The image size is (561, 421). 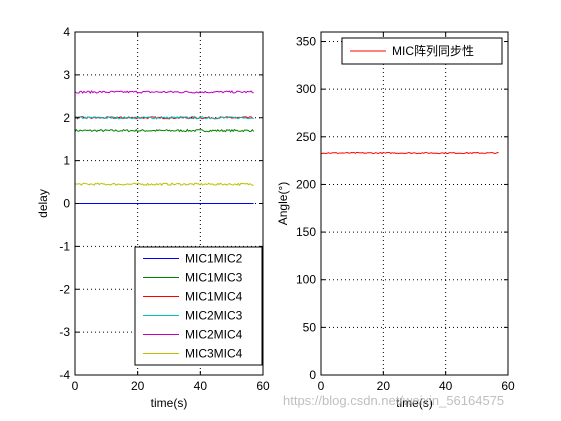 What do you see at coordinates (214, 297) in the screenshot?
I see `legend-label: MIC1MIC4` at bounding box center [214, 297].